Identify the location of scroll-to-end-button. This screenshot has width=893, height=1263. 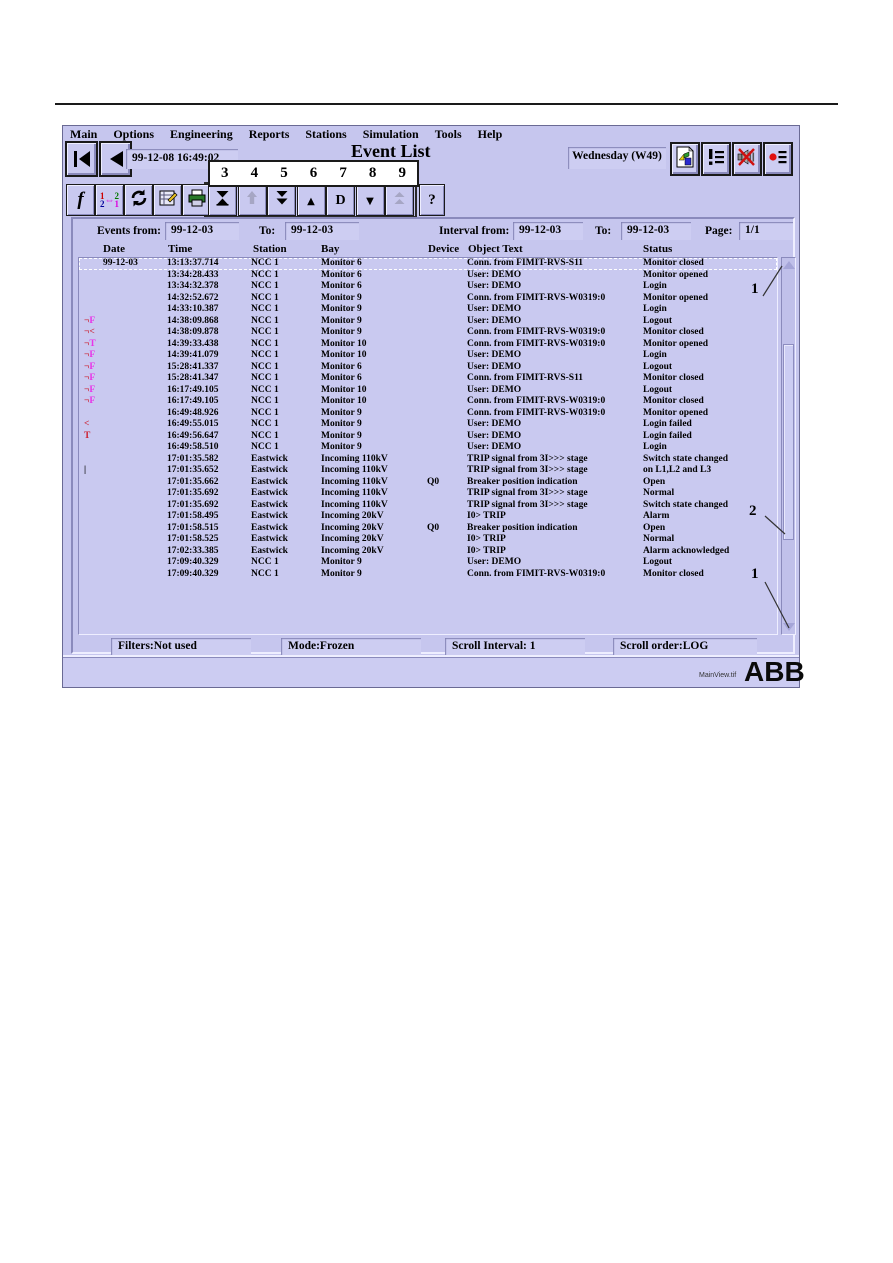
(222, 200).